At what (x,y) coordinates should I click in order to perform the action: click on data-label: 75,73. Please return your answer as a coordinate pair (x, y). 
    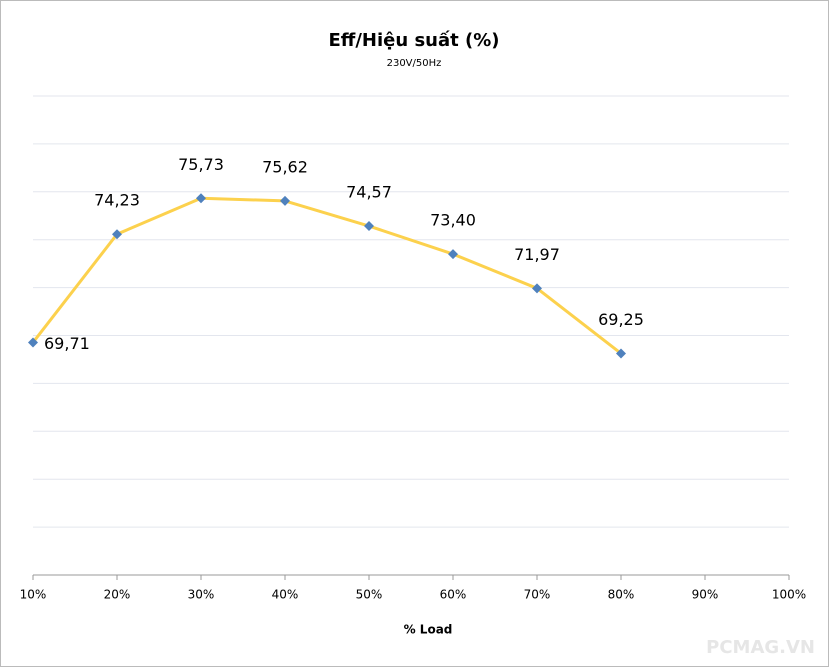
    Looking at the image, I should click on (201, 164).